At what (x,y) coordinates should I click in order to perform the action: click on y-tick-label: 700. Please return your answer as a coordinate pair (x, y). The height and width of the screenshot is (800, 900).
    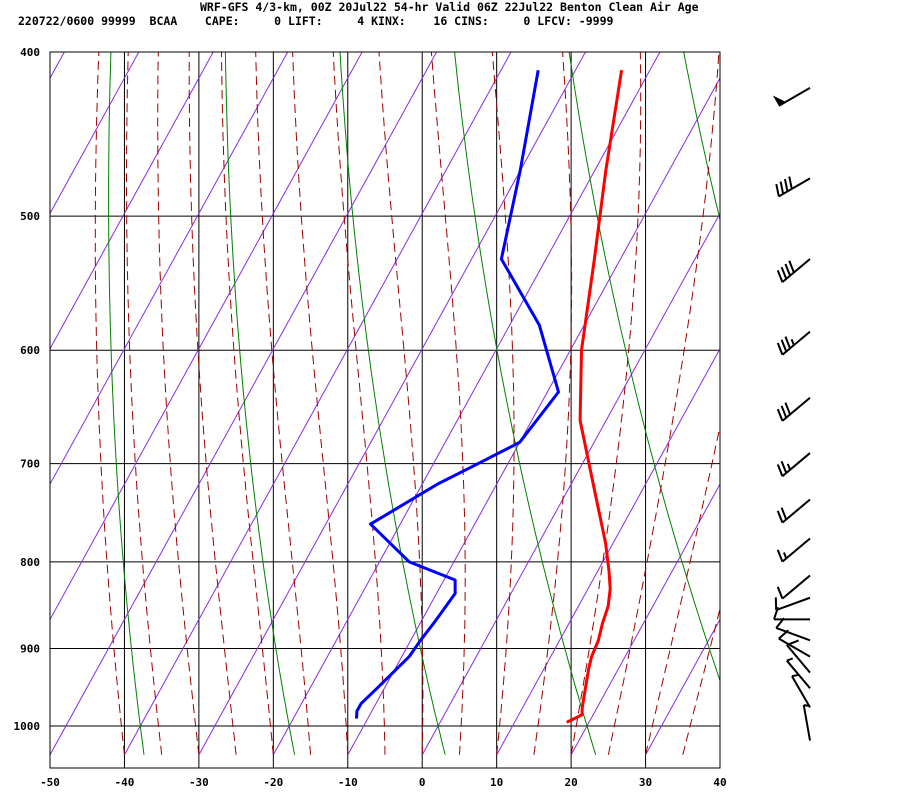
    Looking at the image, I should click on (30, 464).